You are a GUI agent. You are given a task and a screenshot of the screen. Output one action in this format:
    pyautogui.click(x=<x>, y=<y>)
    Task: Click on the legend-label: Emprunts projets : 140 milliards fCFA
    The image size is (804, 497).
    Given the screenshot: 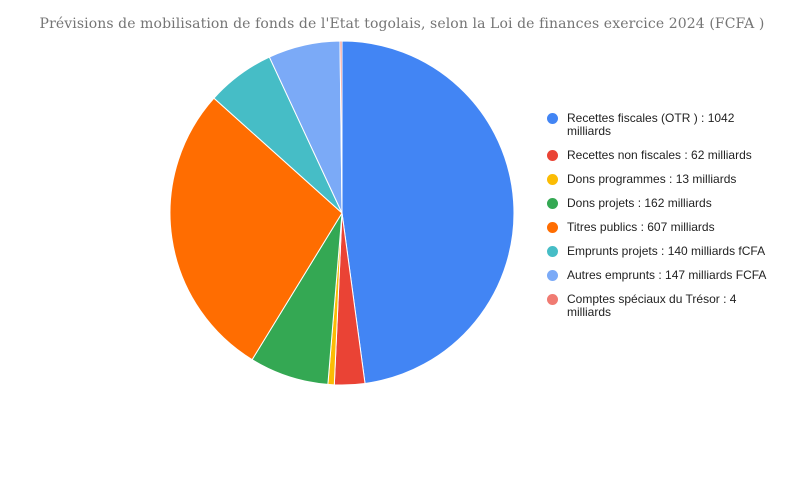 What is the action you would take?
    pyautogui.click(x=666, y=251)
    